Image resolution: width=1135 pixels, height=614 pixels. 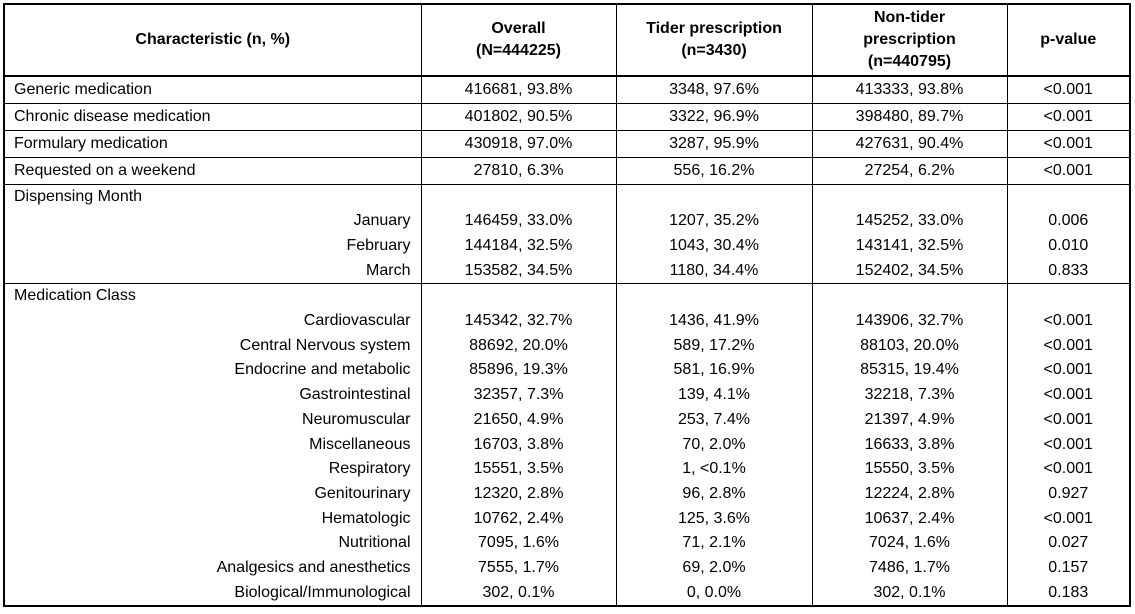 I want to click on overall-cell, so click(x=518, y=197).